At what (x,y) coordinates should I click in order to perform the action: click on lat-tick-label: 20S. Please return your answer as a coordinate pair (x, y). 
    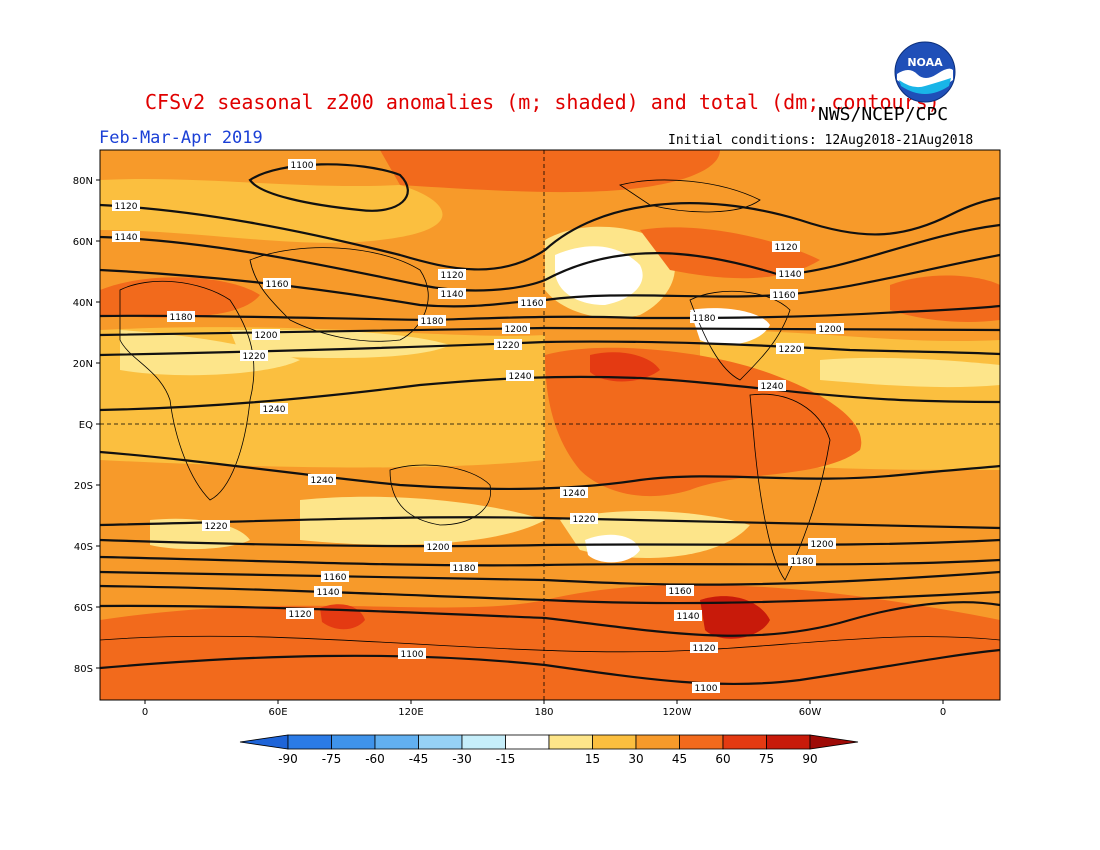
    Looking at the image, I should click on (83, 486).